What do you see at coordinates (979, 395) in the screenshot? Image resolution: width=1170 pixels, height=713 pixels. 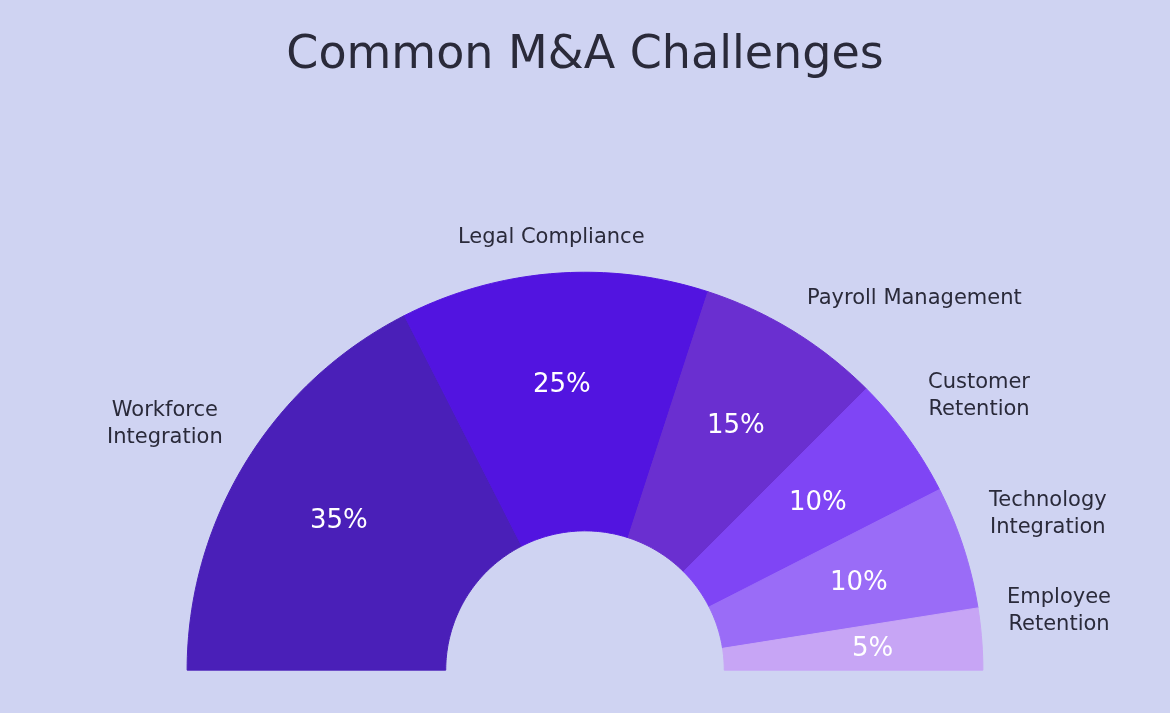 I see `slice-label: Customer Retention` at bounding box center [979, 395].